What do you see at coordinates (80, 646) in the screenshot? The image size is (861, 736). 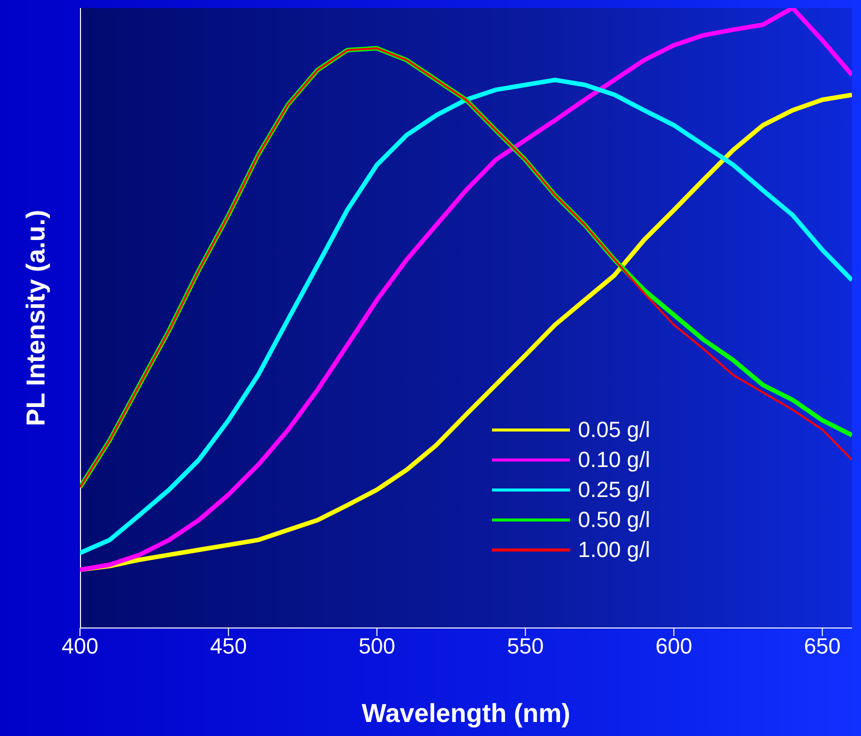 I see `x-tick-label: 400` at bounding box center [80, 646].